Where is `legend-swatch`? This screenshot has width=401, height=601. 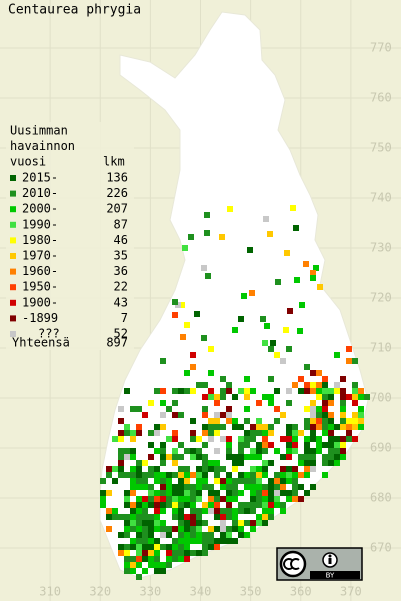 legend-swatch is located at coordinates (13, 334).